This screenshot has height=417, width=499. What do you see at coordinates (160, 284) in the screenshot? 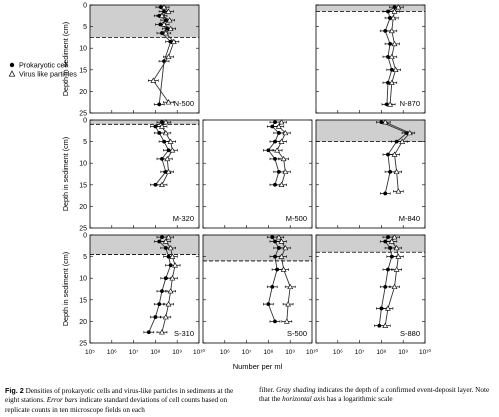
I see `series-line-prokaryotic` at bounding box center [160, 284].